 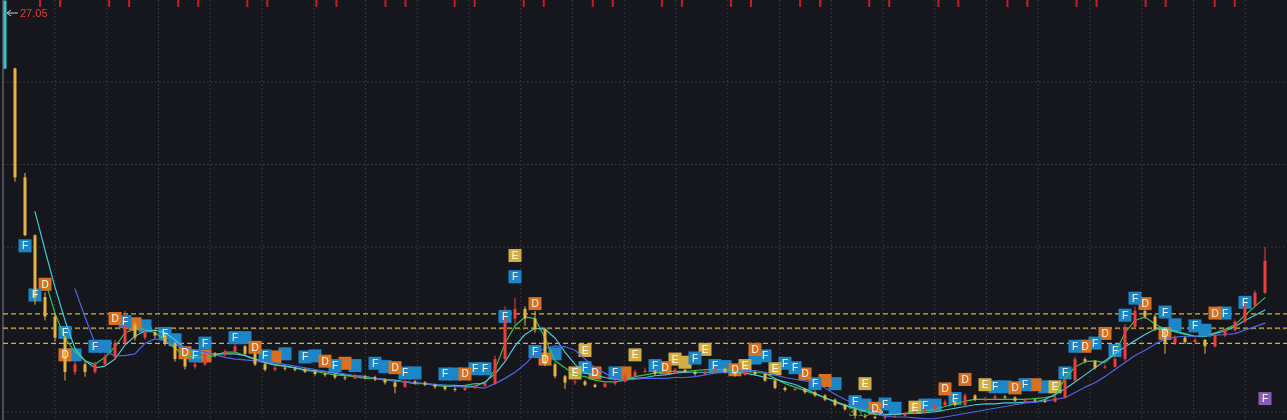 What do you see at coordinates (34, 12) in the screenshot?
I see `annotation: 27.05` at bounding box center [34, 12].